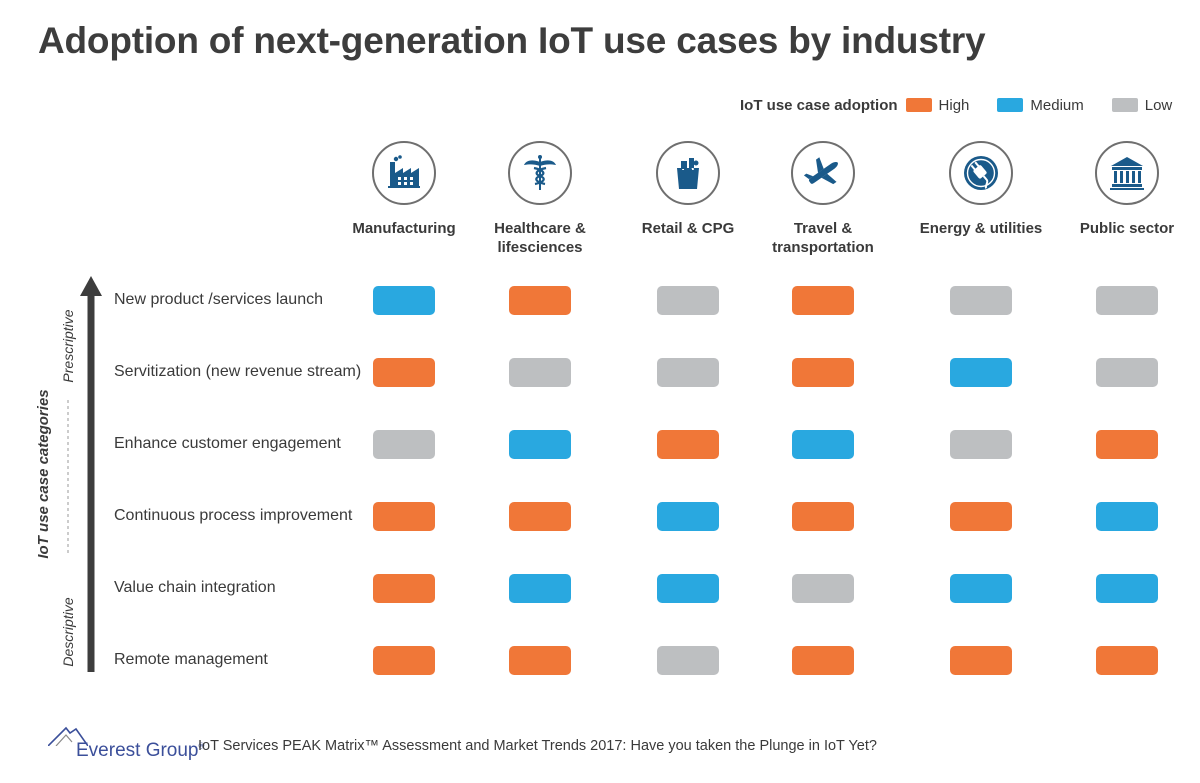 The image size is (1200, 783). What do you see at coordinates (688, 173) in the screenshot?
I see `shopping-bag-icon` at bounding box center [688, 173].